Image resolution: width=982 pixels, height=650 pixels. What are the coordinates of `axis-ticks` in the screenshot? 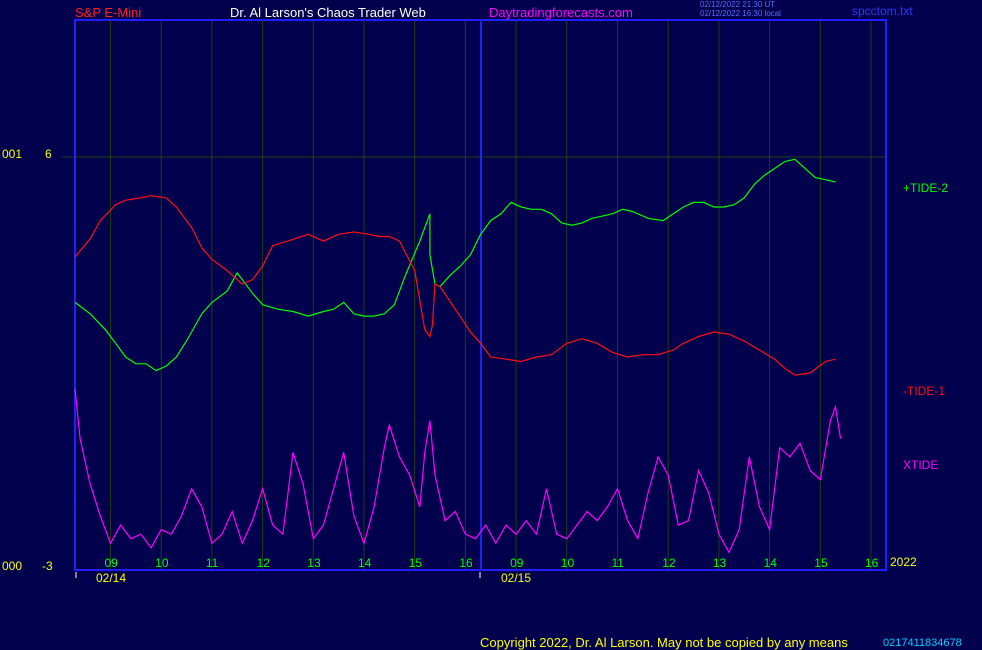 It's located at (278, 575).